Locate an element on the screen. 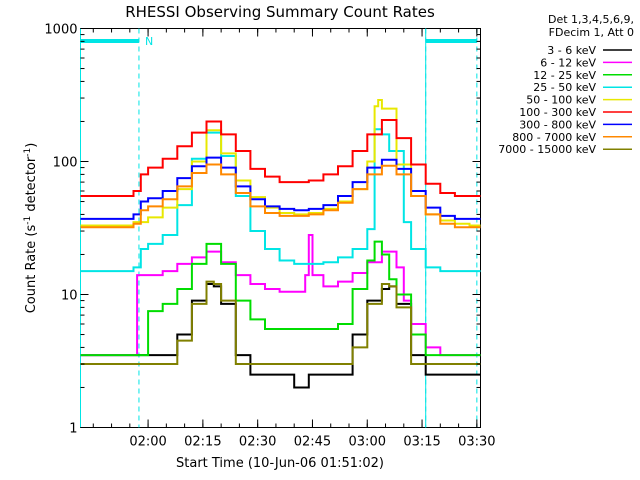  x-tick-label: 02:30 is located at coordinates (257, 442).